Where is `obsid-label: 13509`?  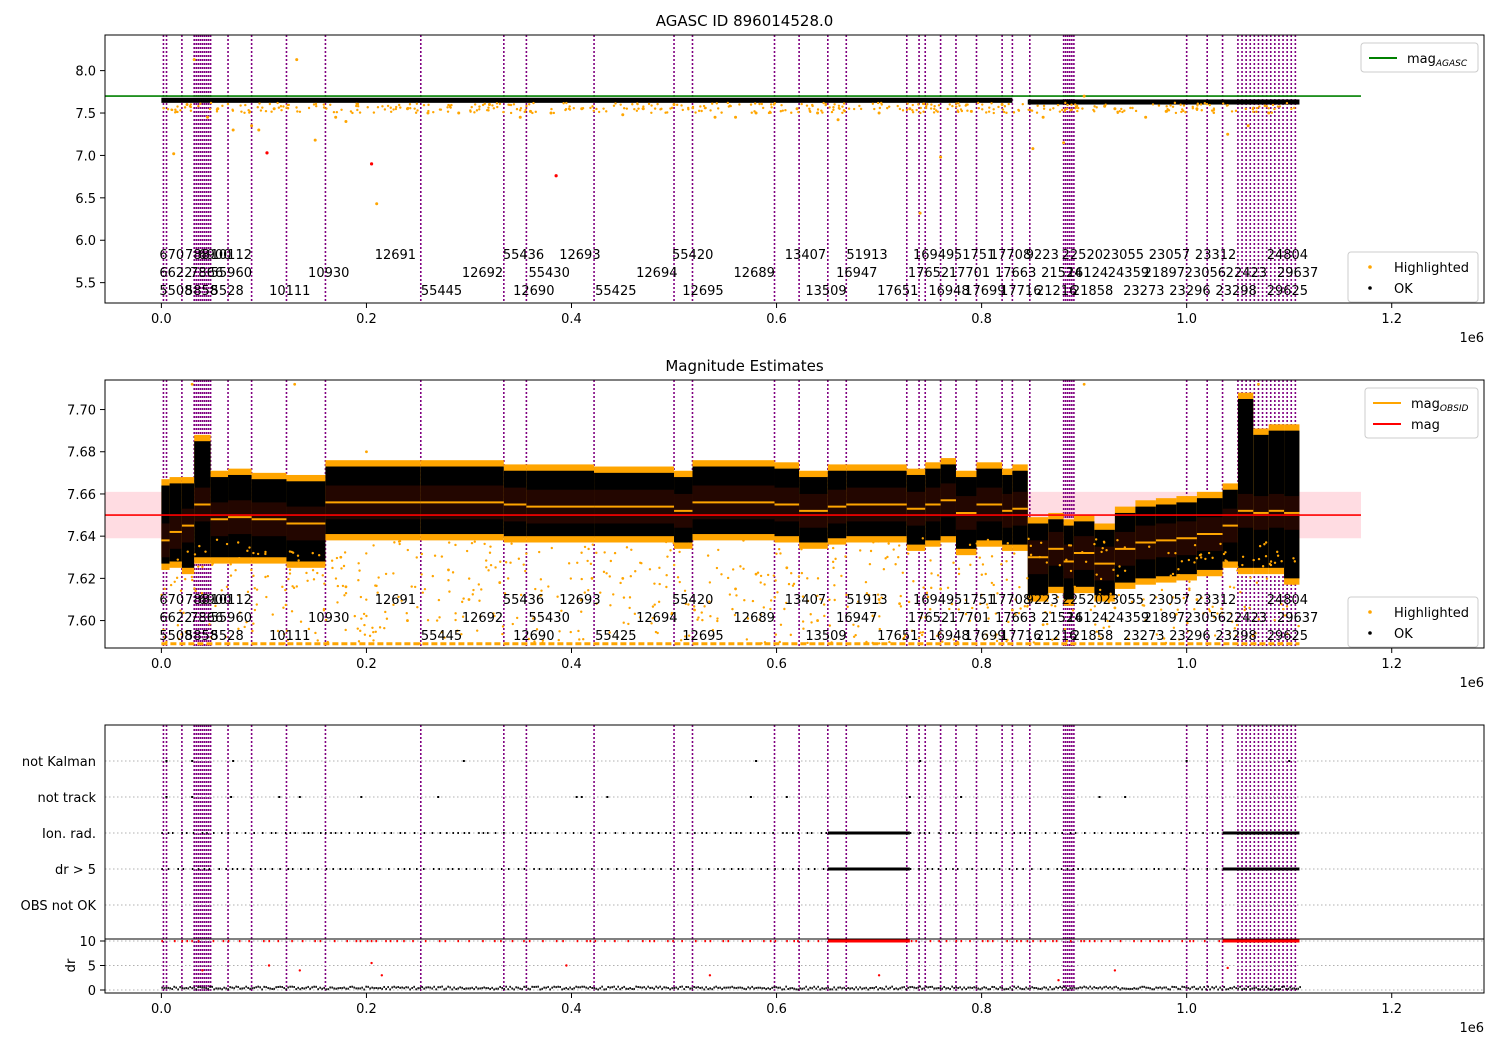
obsid-label: 13509 is located at coordinates (825, 636).